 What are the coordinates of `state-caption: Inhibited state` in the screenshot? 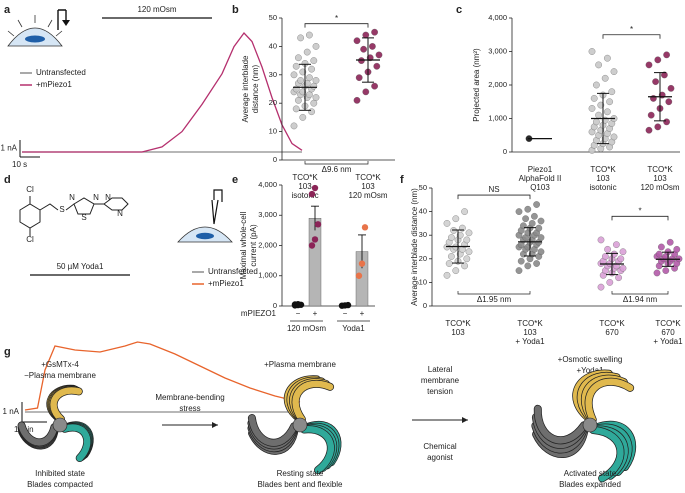 It's located at (60, 473).